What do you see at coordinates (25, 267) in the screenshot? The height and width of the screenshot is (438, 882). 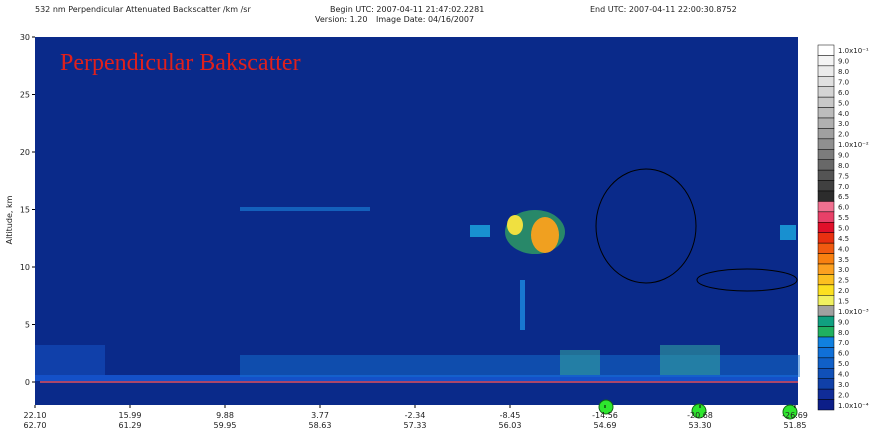 I see `y-tick-label: 10` at bounding box center [25, 267].